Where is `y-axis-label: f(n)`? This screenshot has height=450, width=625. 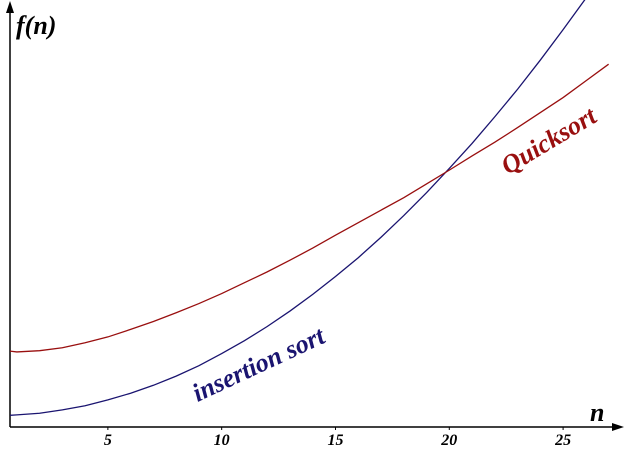 y-axis-label: f(n) is located at coordinates (36, 25).